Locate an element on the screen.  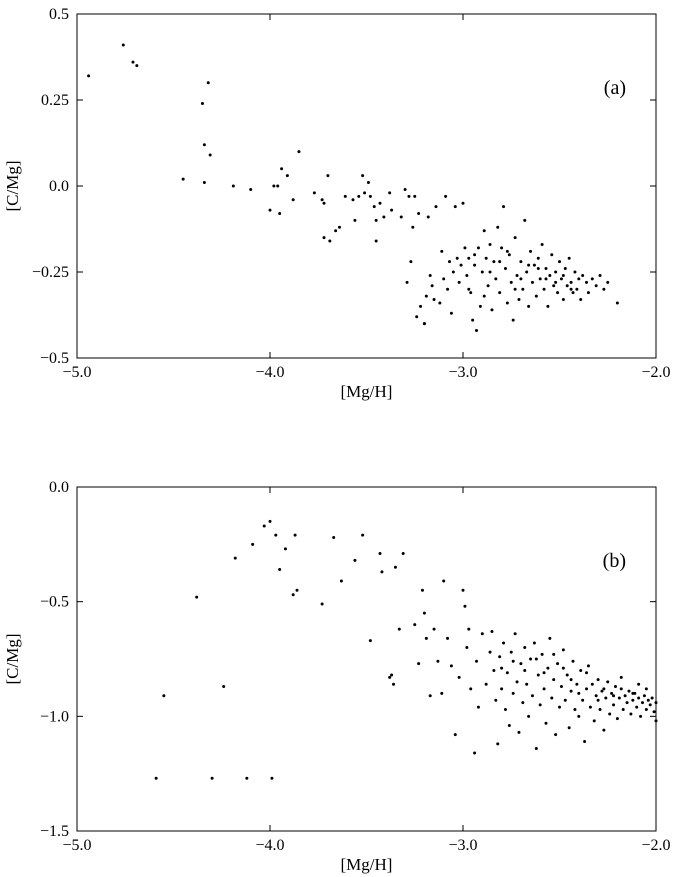
y-tick-label: −0.5 is located at coordinates (54, 602).